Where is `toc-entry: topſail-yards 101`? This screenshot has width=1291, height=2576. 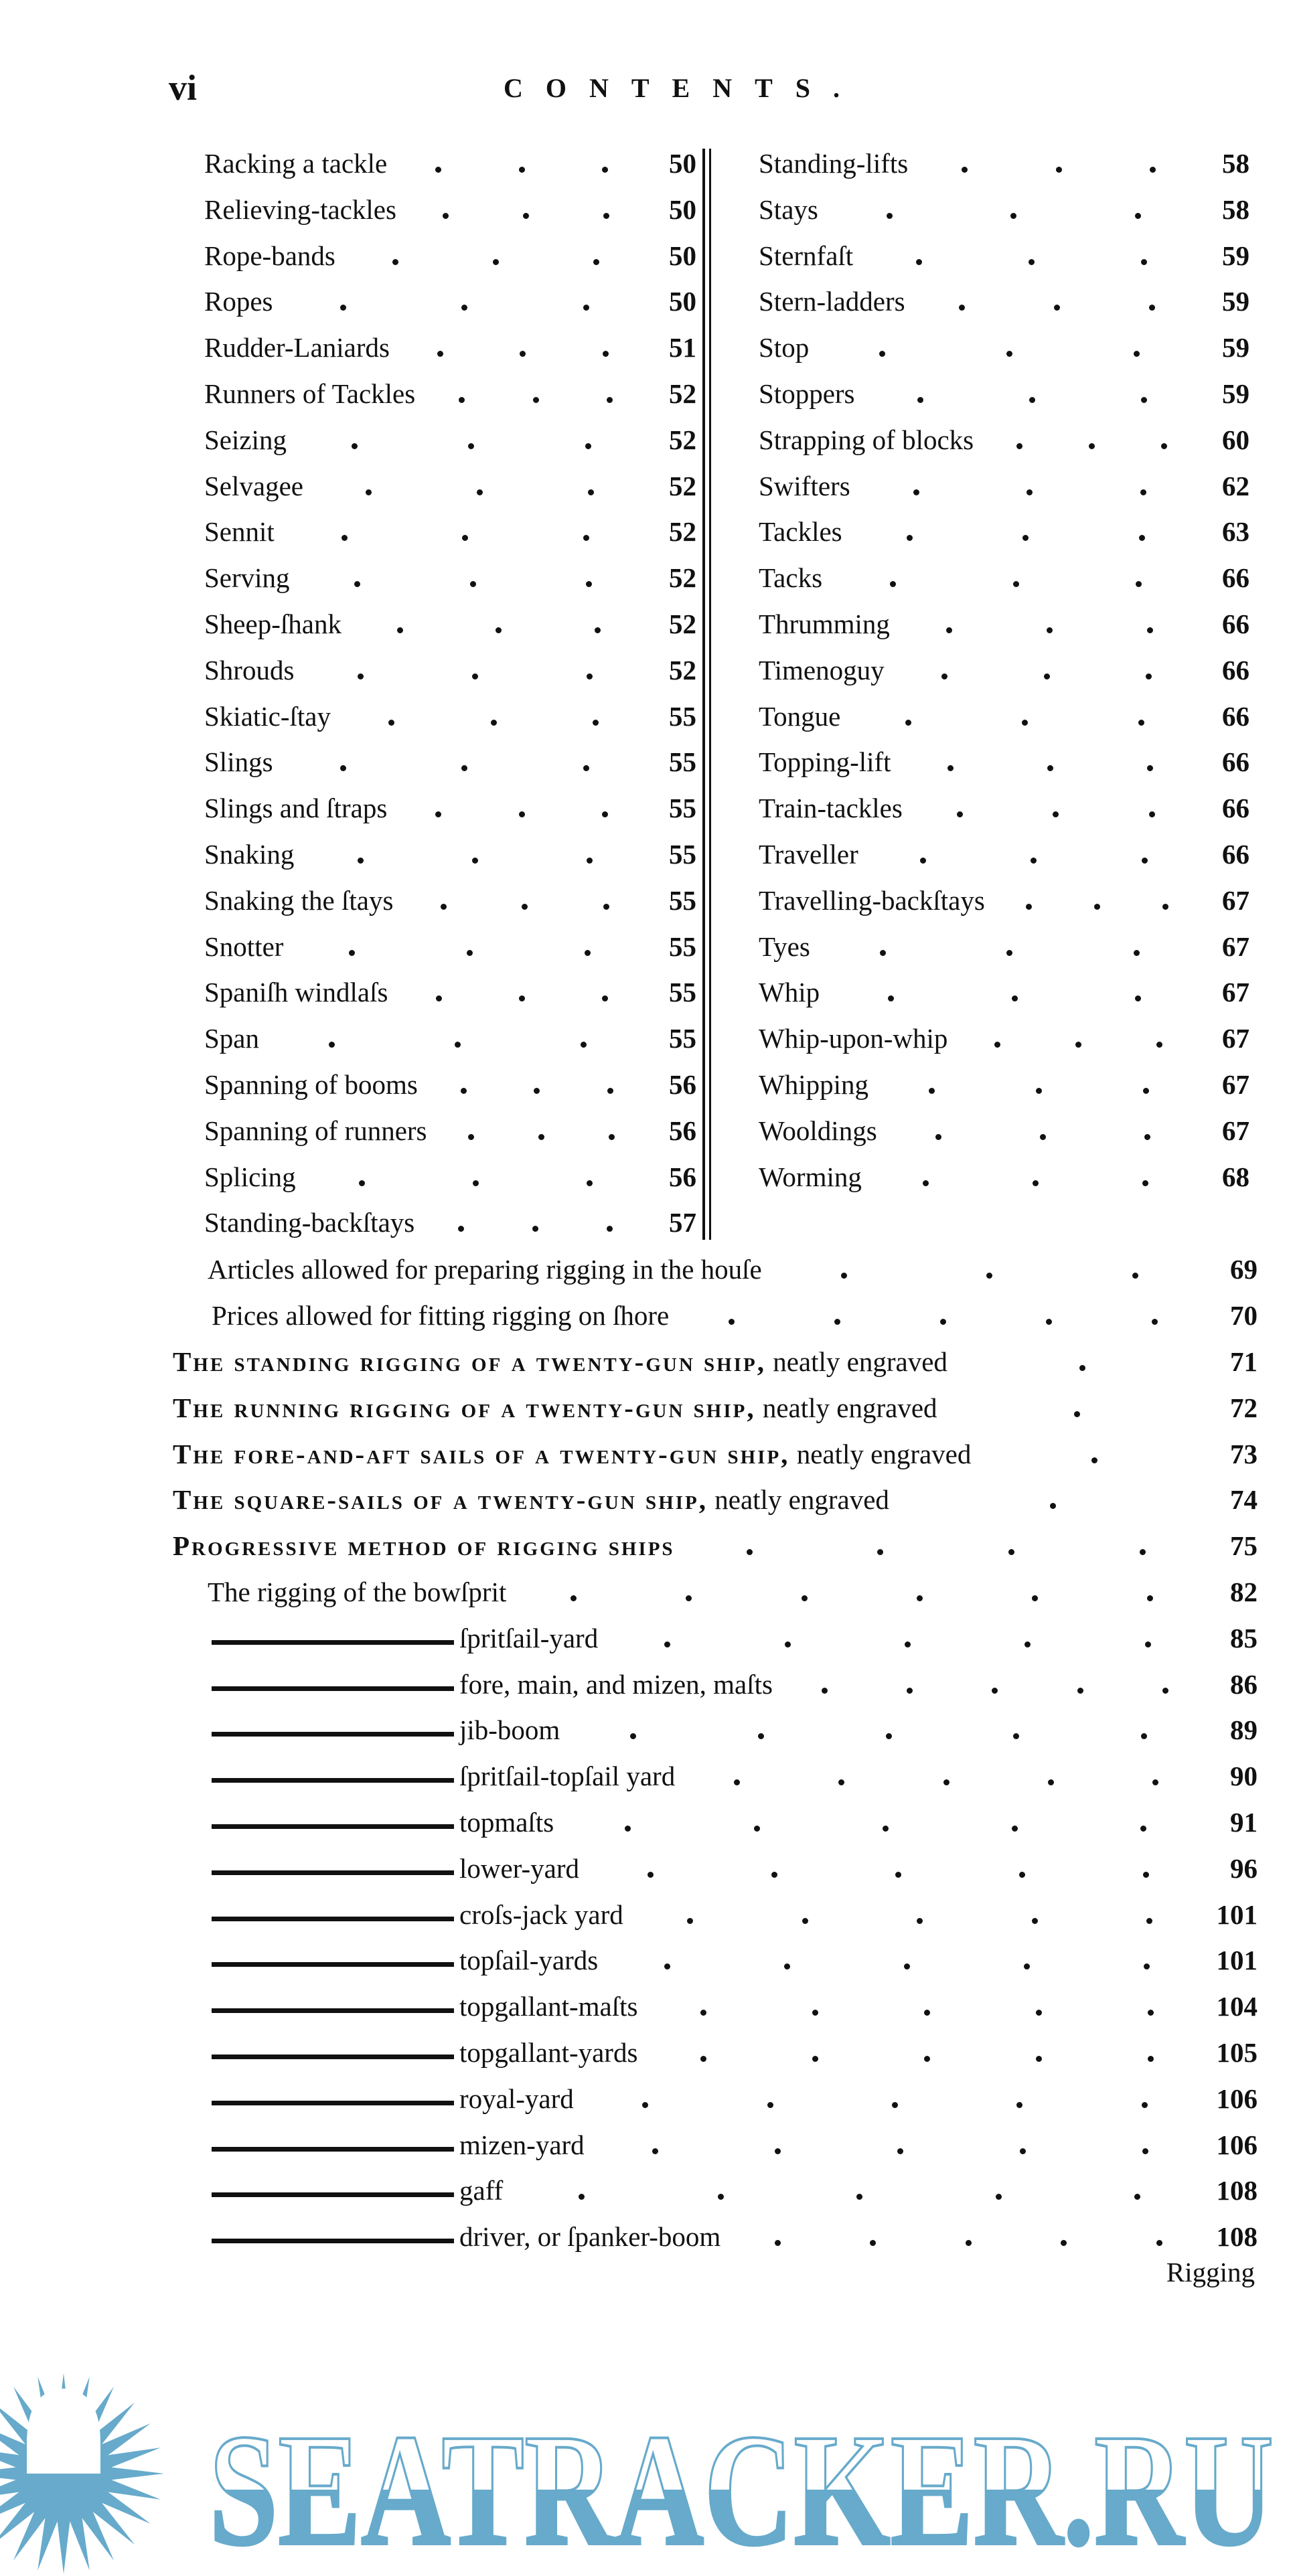
toc-entry: topſail-yards 101 is located at coordinates (735, 1960).